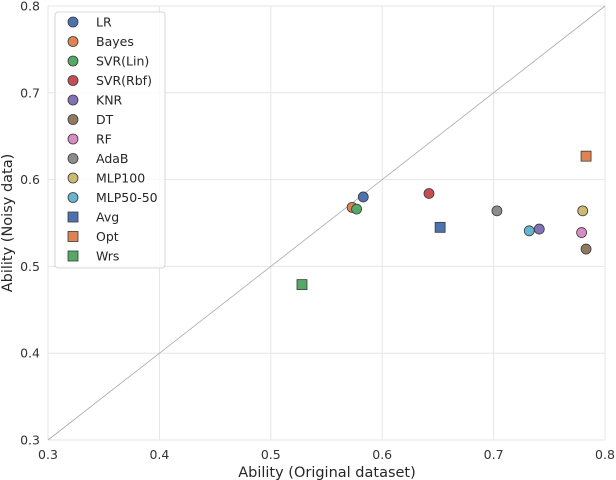 This screenshot has height=480, width=616. What do you see at coordinates (122, 61) in the screenshot?
I see `legend-label: SVR(Lin)` at bounding box center [122, 61].